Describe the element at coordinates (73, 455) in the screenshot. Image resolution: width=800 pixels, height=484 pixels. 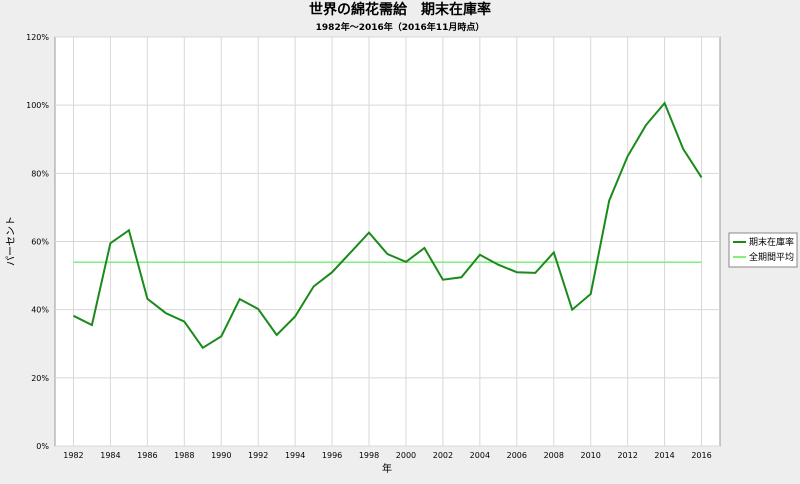
I see `x-tick-label: 1982` at that location.